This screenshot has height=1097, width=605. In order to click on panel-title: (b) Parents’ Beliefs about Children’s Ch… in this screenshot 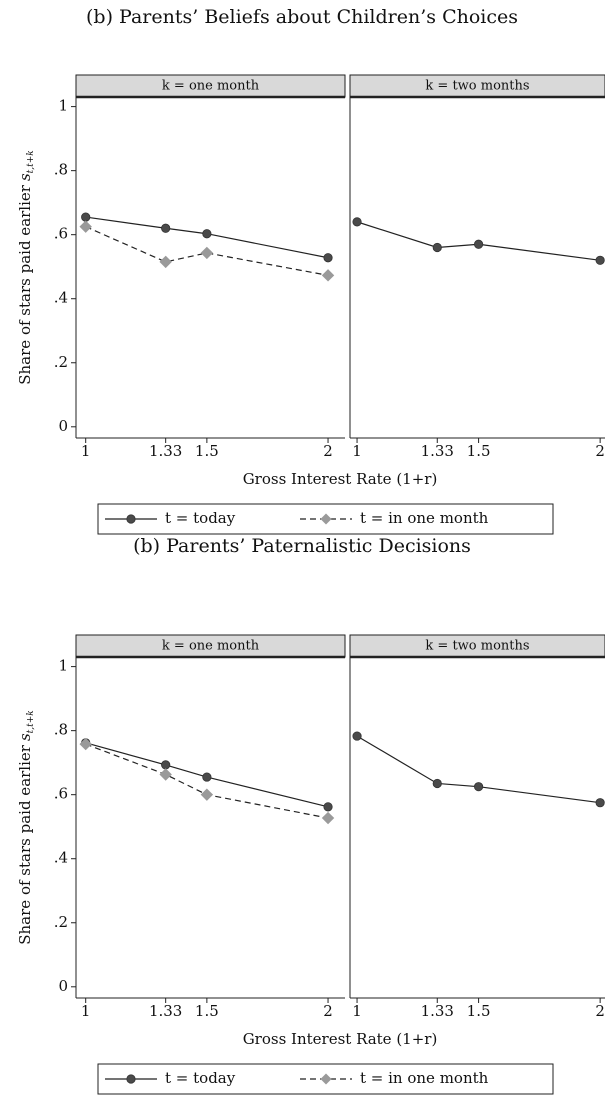, I will do `click(302, 17)`.